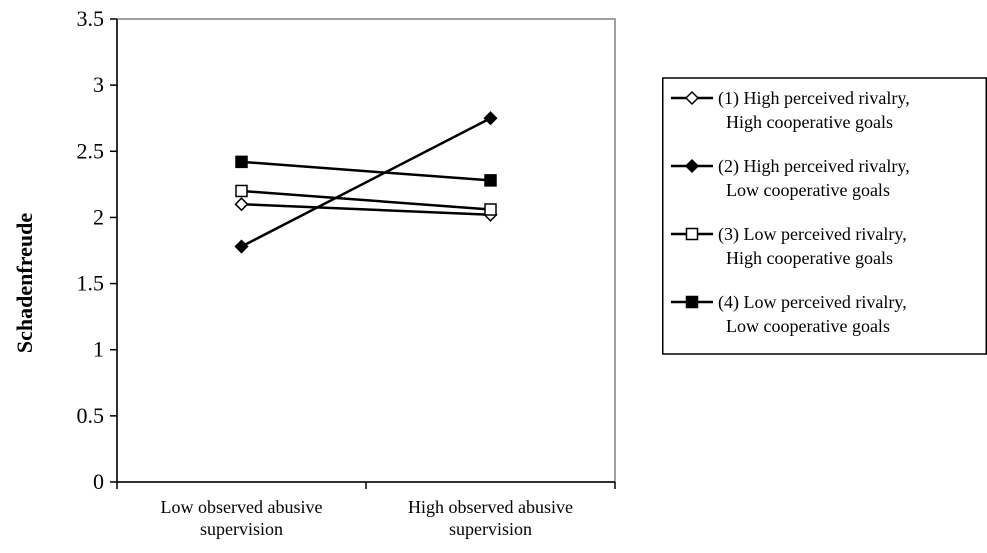  Describe the element at coordinates (91, 415) in the screenshot. I see `y-tick-label: 0.5` at that location.